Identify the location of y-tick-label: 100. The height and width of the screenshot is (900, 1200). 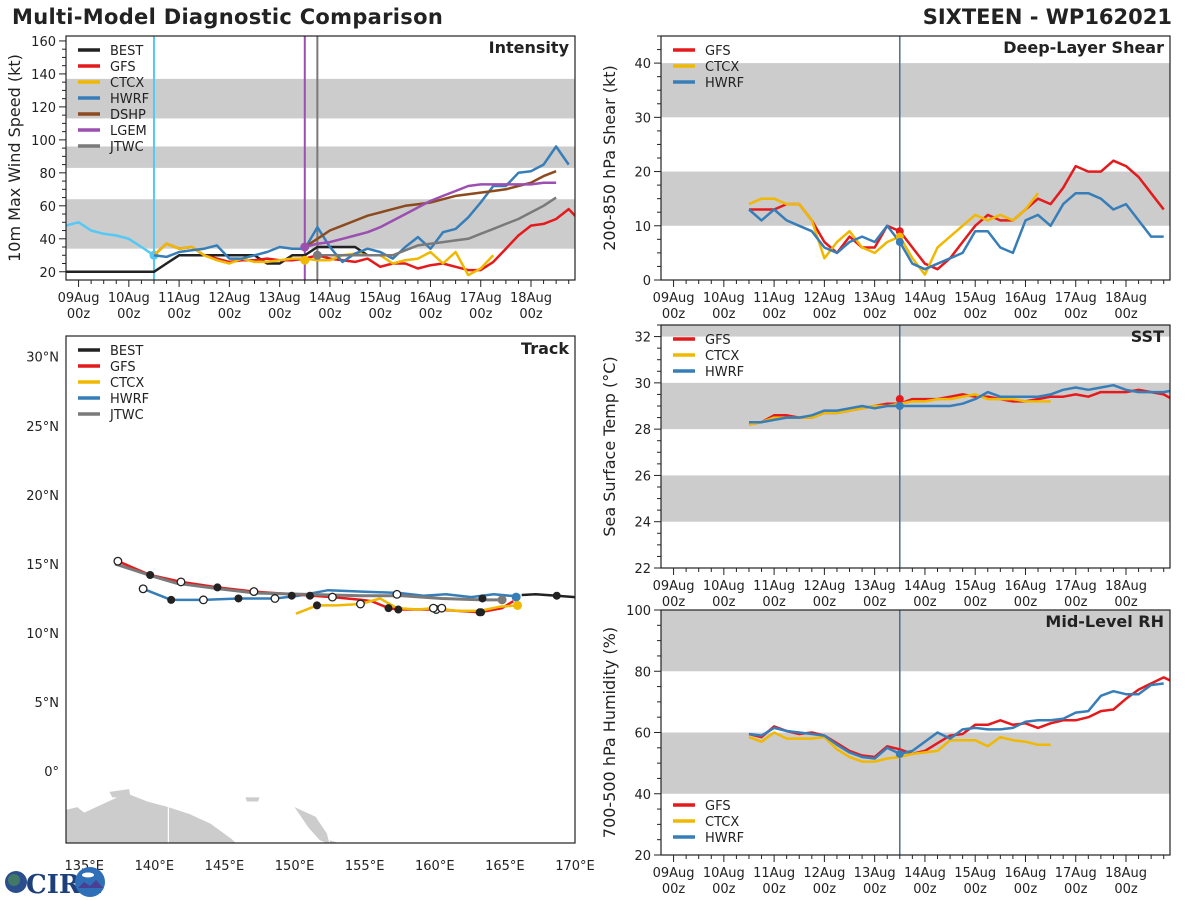
(43, 141).